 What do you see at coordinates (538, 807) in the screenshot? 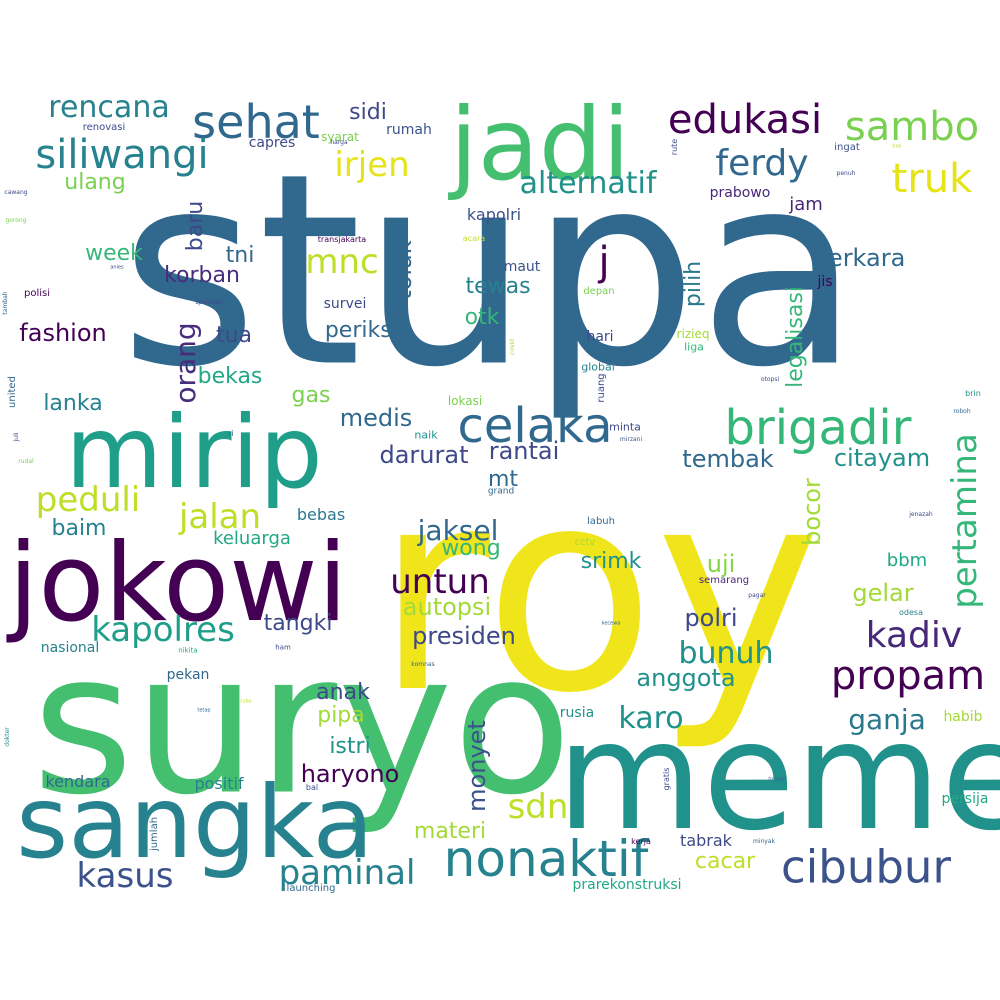
I see `word-sdn: sdn` at bounding box center [538, 807].